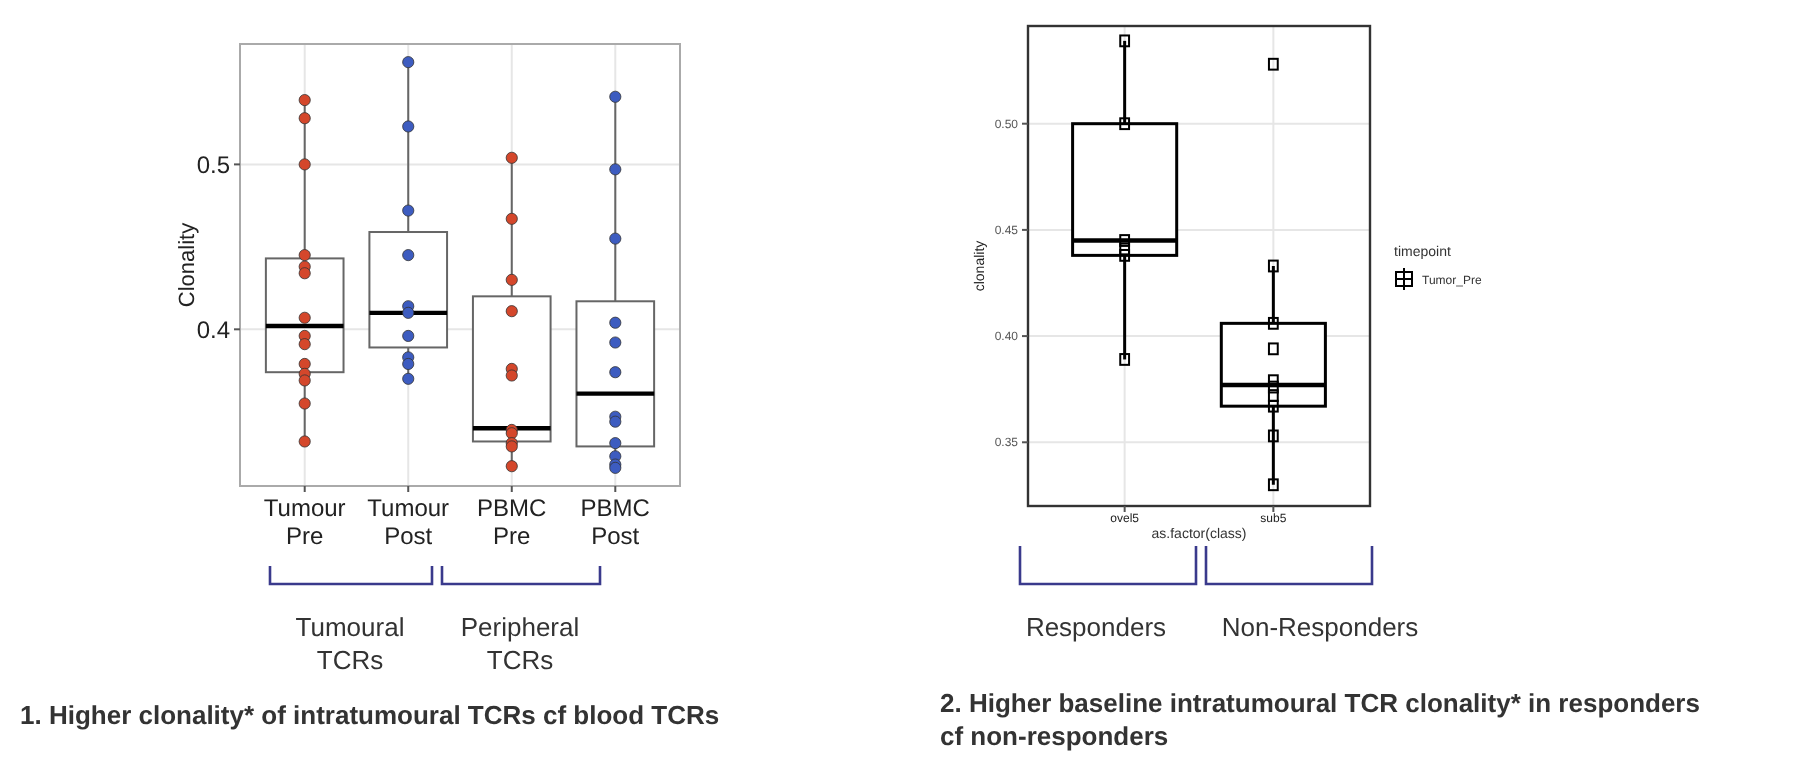 The height and width of the screenshot is (758, 1794). Describe the element at coordinates (188, 264) in the screenshot. I see `y-axis-title: Clonality` at that location.